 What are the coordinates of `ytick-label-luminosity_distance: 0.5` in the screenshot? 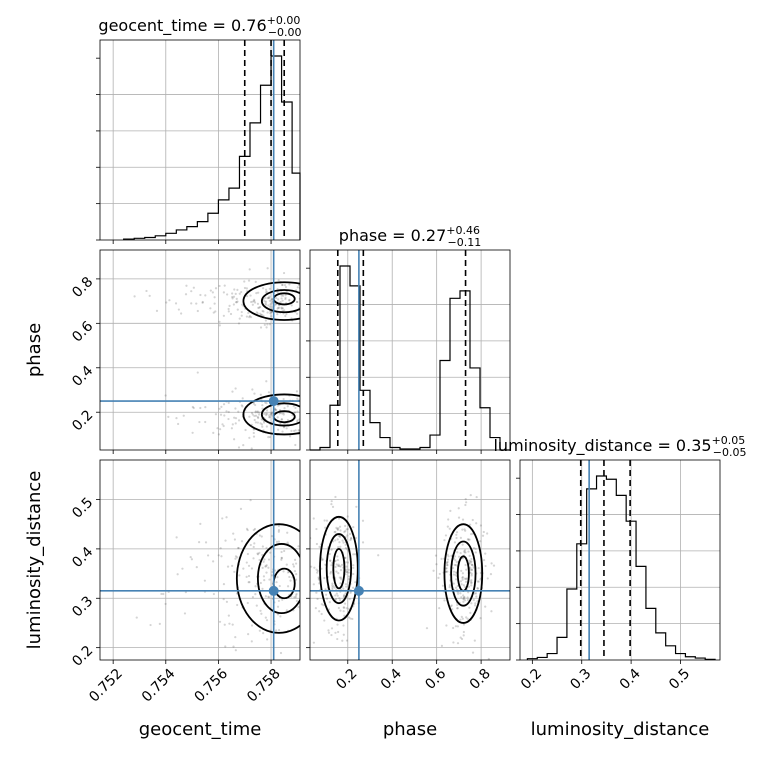 It's located at (82, 508).